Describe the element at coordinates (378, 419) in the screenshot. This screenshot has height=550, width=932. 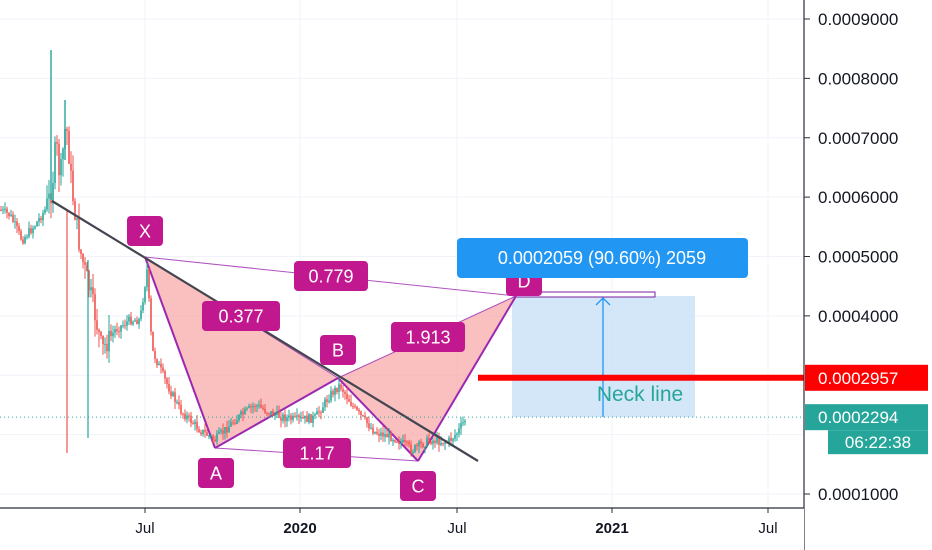
I see `pattern-leg-bc` at that location.